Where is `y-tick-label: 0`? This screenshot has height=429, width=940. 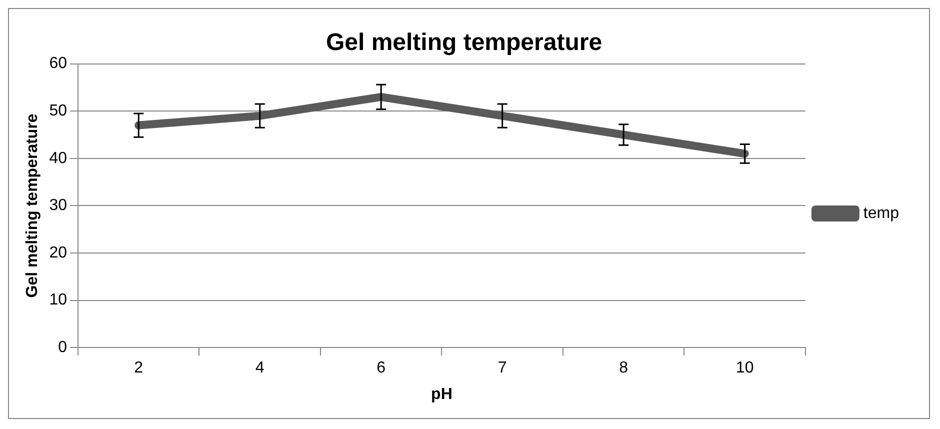
y-tick-label: 0 is located at coordinates (63, 347).